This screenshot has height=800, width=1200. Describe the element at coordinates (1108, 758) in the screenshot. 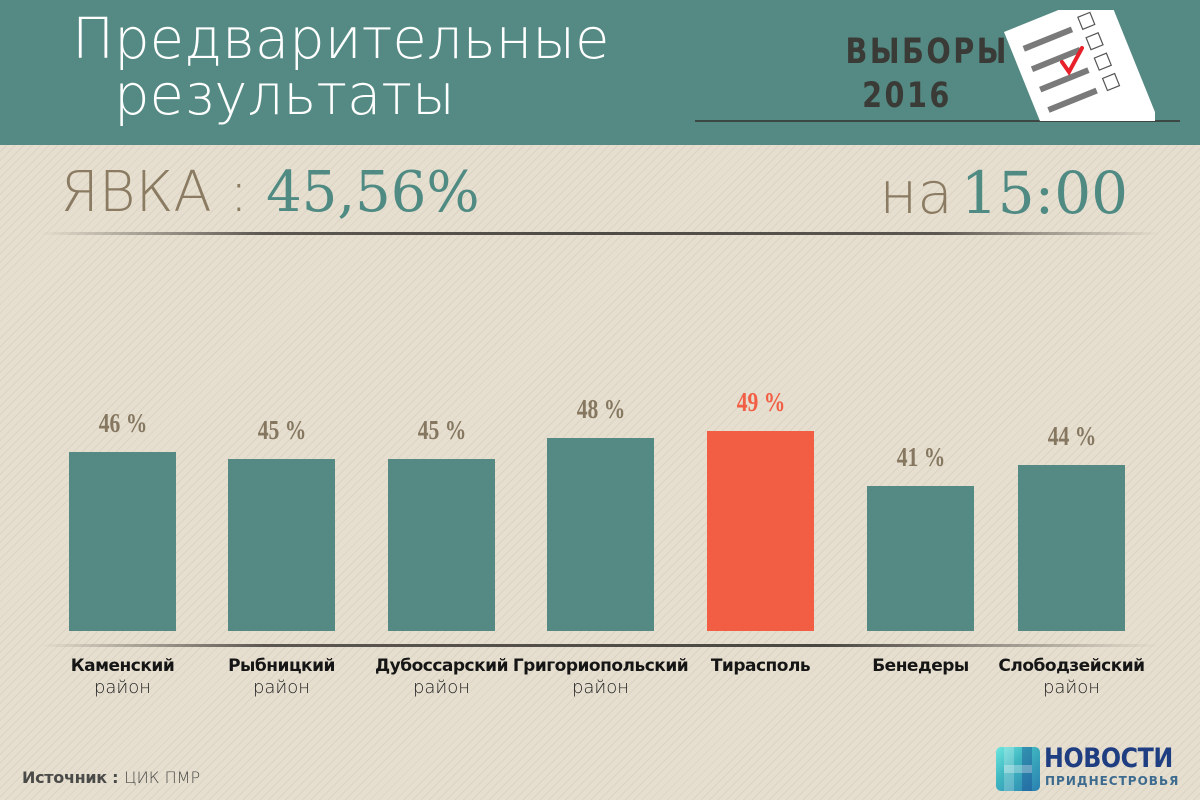

I see `logo-title: НОВОСТИ` at that location.